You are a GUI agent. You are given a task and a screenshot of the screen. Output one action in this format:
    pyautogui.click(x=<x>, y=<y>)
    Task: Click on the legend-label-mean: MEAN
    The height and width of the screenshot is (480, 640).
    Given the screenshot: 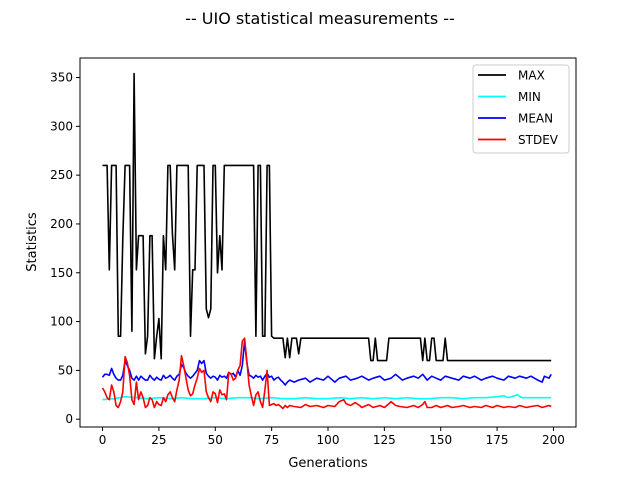 What is the action you would take?
    pyautogui.click(x=535, y=119)
    